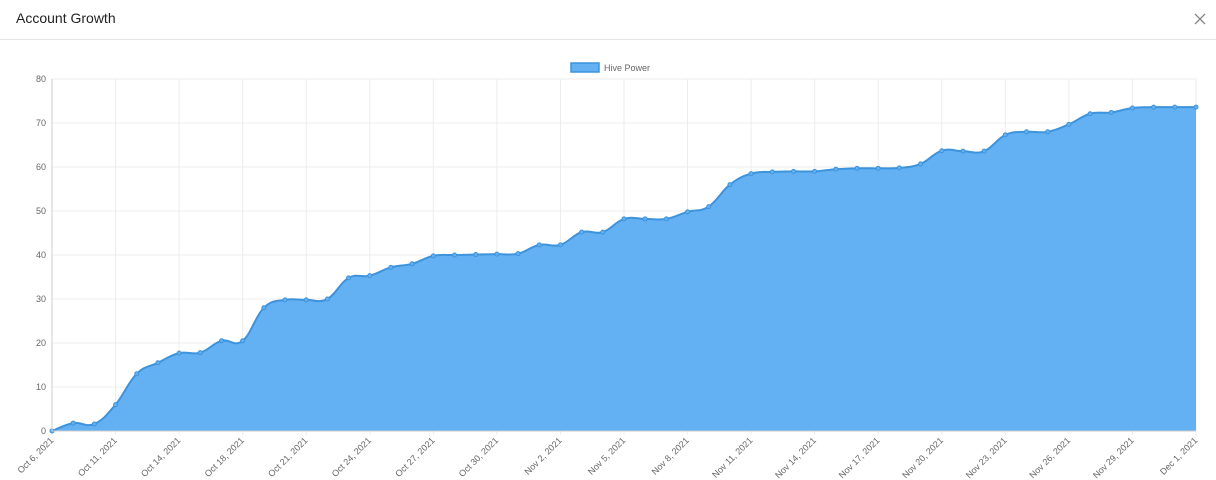 Image resolution: width=1216 pixels, height=480 pixels. I want to click on y-tick-label: 20, so click(41, 343).